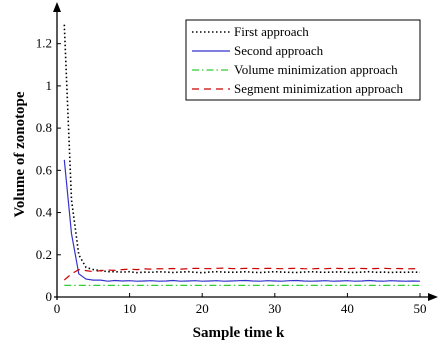 This screenshot has width=446, height=345. I want to click on y-tick-label: 0.4, so click(44, 212).